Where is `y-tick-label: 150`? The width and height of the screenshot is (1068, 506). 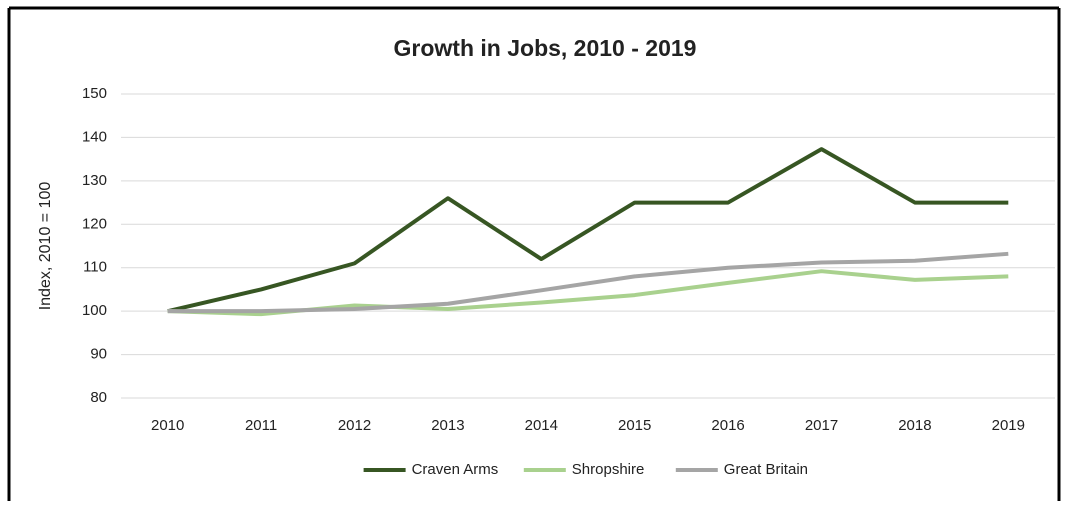 y-tick-label: 150 is located at coordinates (94, 93).